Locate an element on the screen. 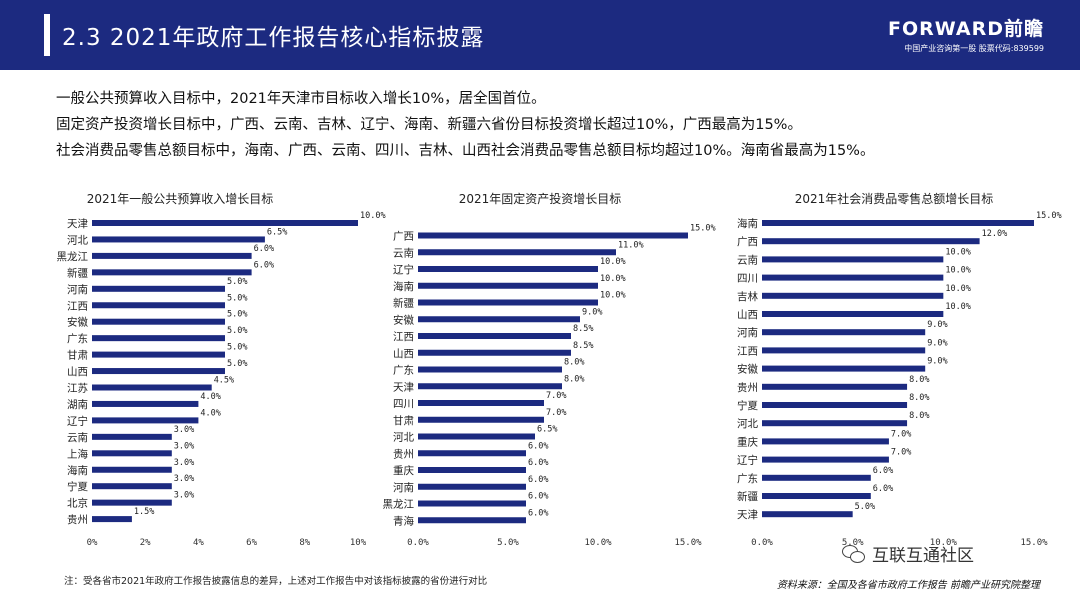 The height and width of the screenshot is (608, 1080). source-note: 资料来源：全国及各省市政府工作报告 前瞻产业研究院整理 is located at coordinates (908, 585).